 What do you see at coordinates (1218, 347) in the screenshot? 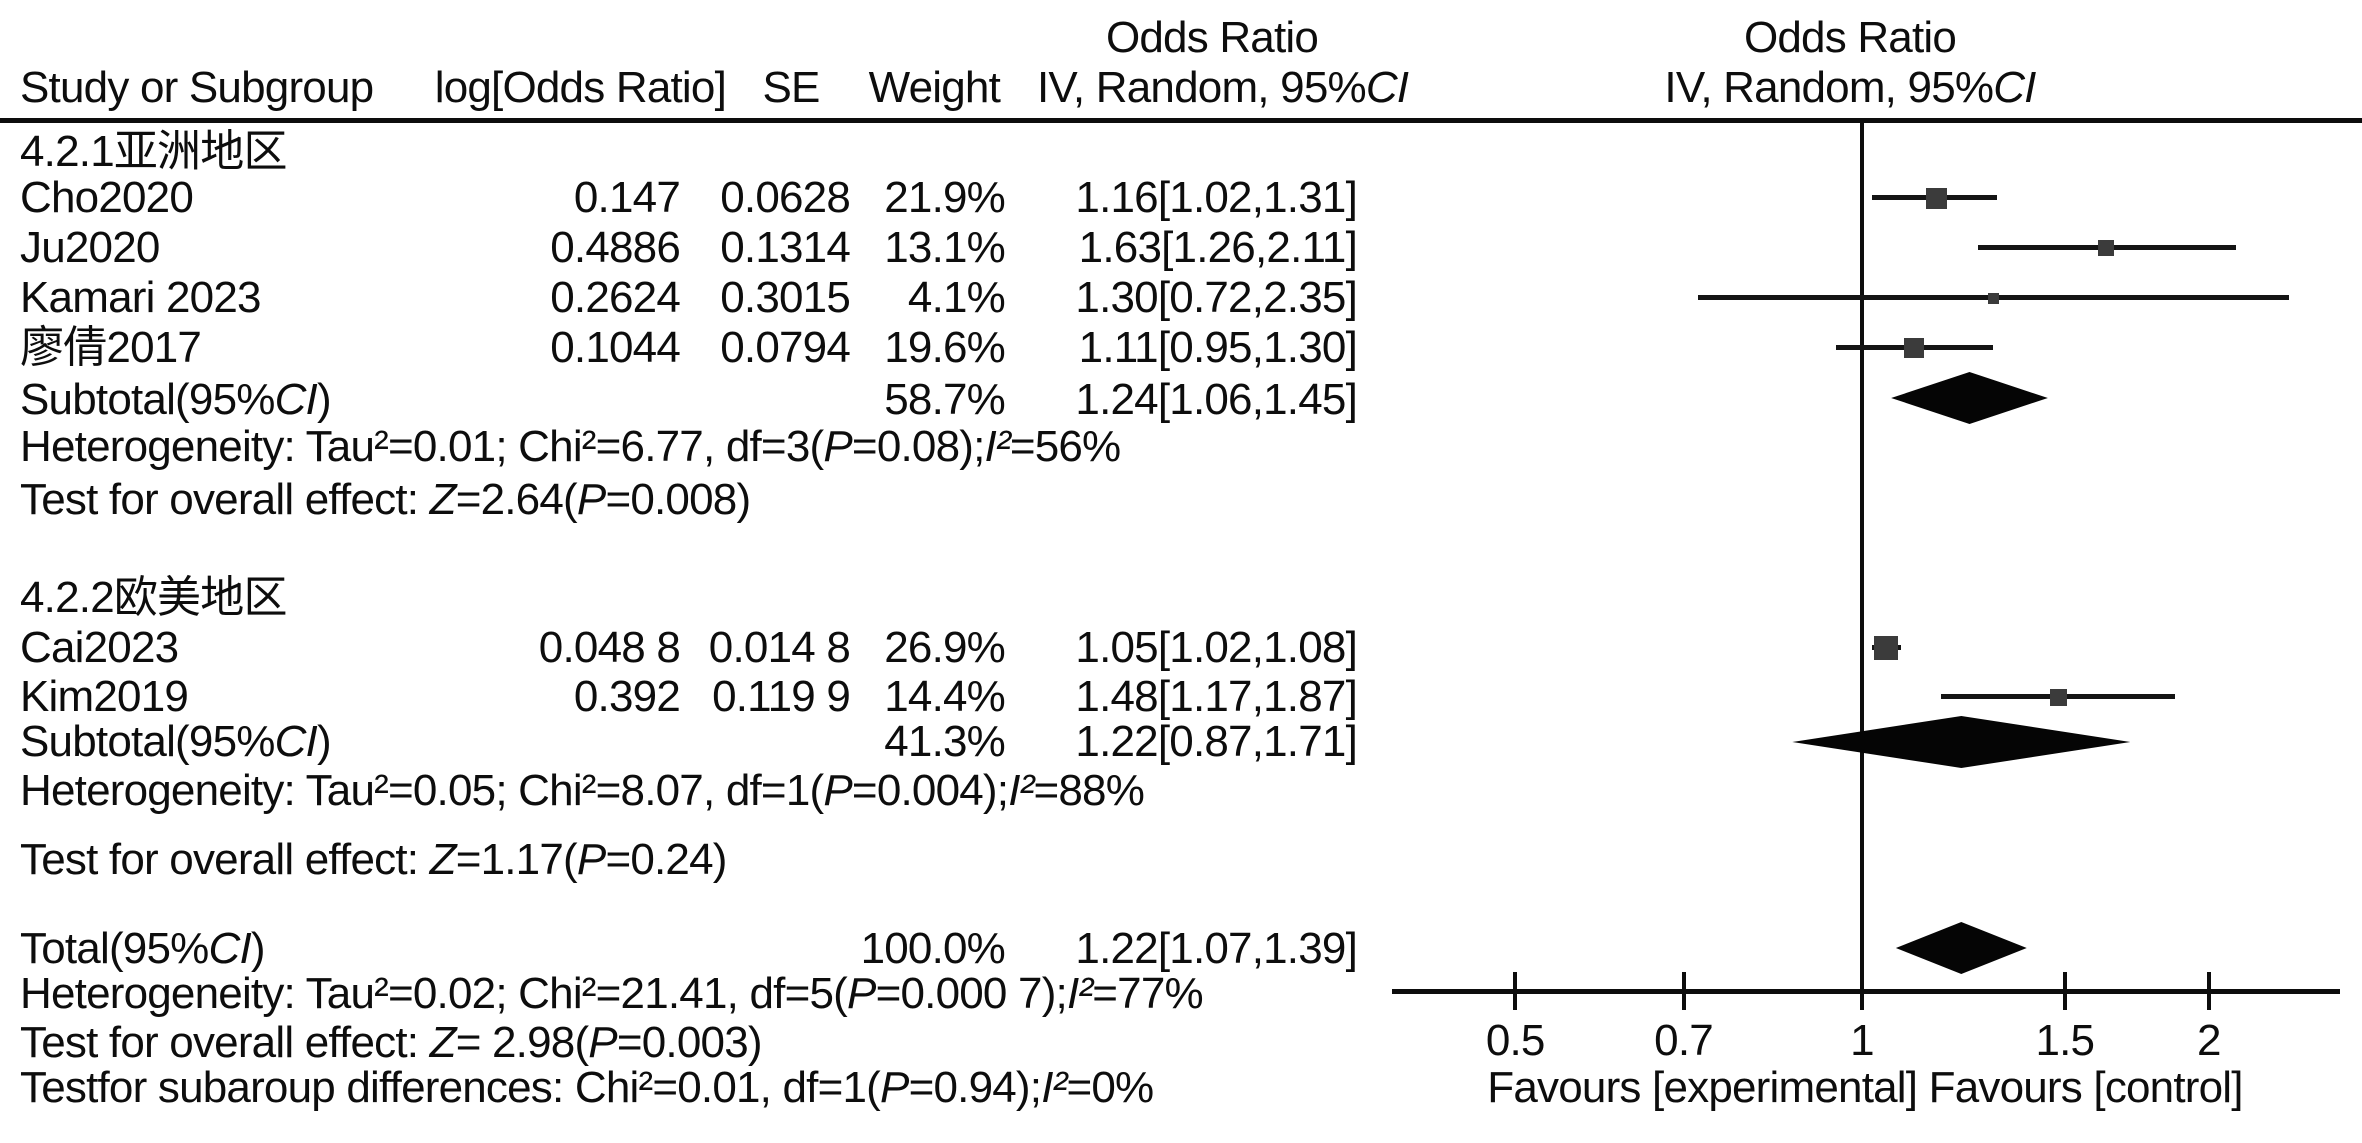
I see `or-ci-text: 1.11[0.95,1.30]` at bounding box center [1218, 347].